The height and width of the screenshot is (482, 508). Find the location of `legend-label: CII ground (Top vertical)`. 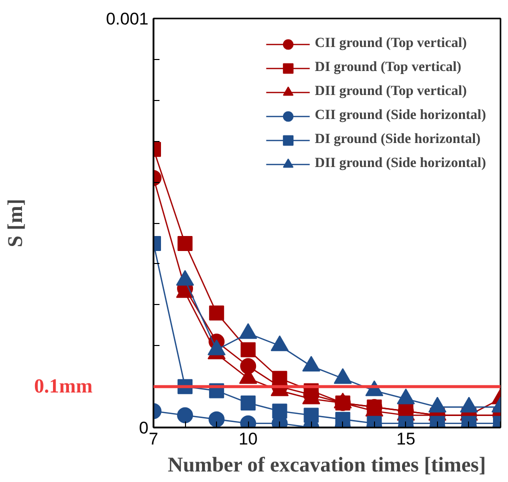

legend-label: CII ground (Top vertical) is located at coordinates (390, 44).